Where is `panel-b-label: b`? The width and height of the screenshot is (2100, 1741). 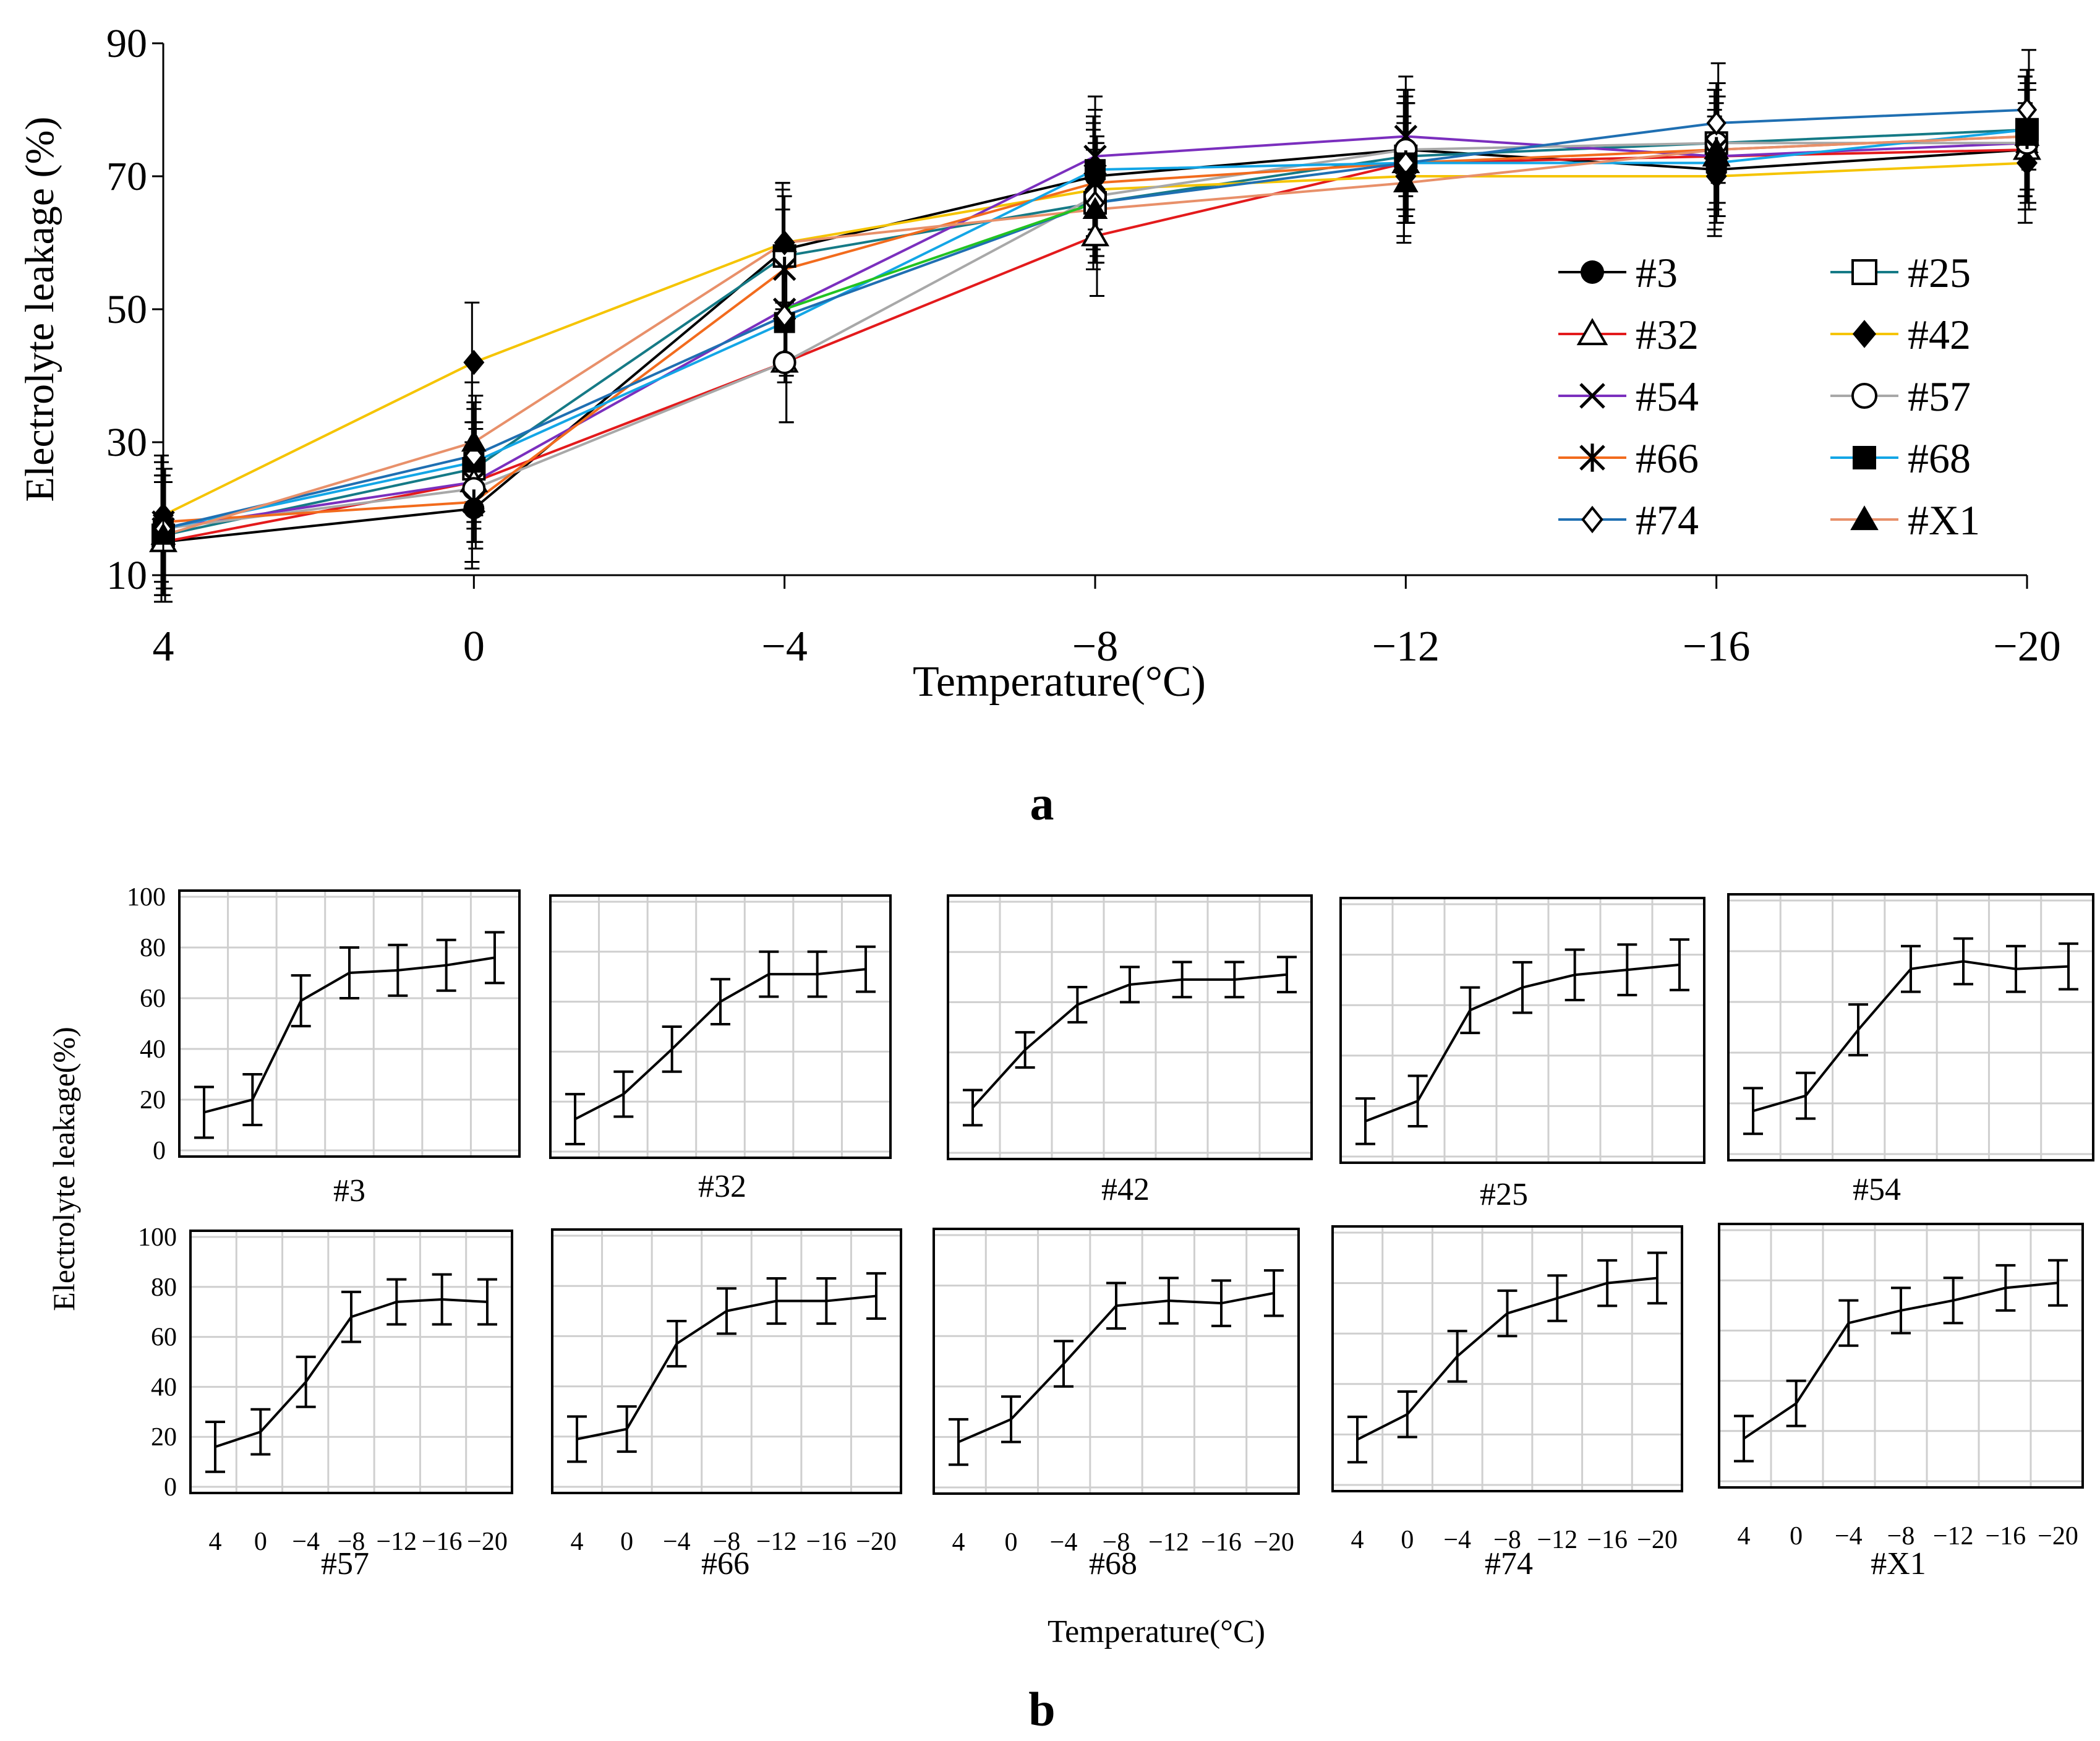
panel-b-label: b is located at coordinates (1041, 1709).